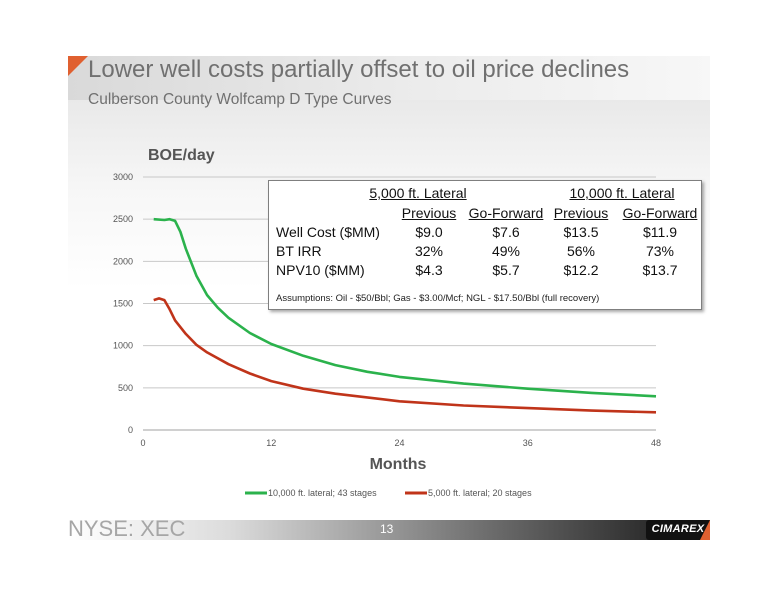 The image size is (776, 600). I want to click on slide-subtitle: Culberson County Wolfcamp D Type Curves, so click(240, 99).